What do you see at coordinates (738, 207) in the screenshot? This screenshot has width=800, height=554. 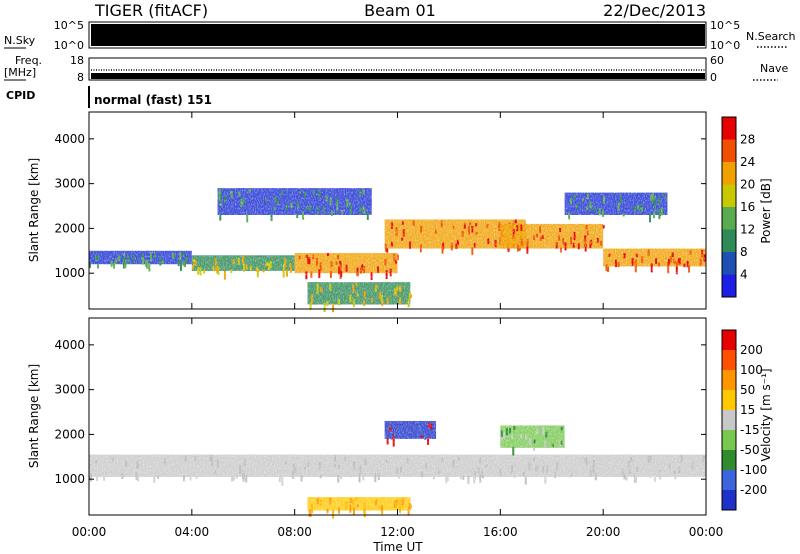 I see `power-colorbar: 4 8 12 16 20 24 28` at bounding box center [738, 207].